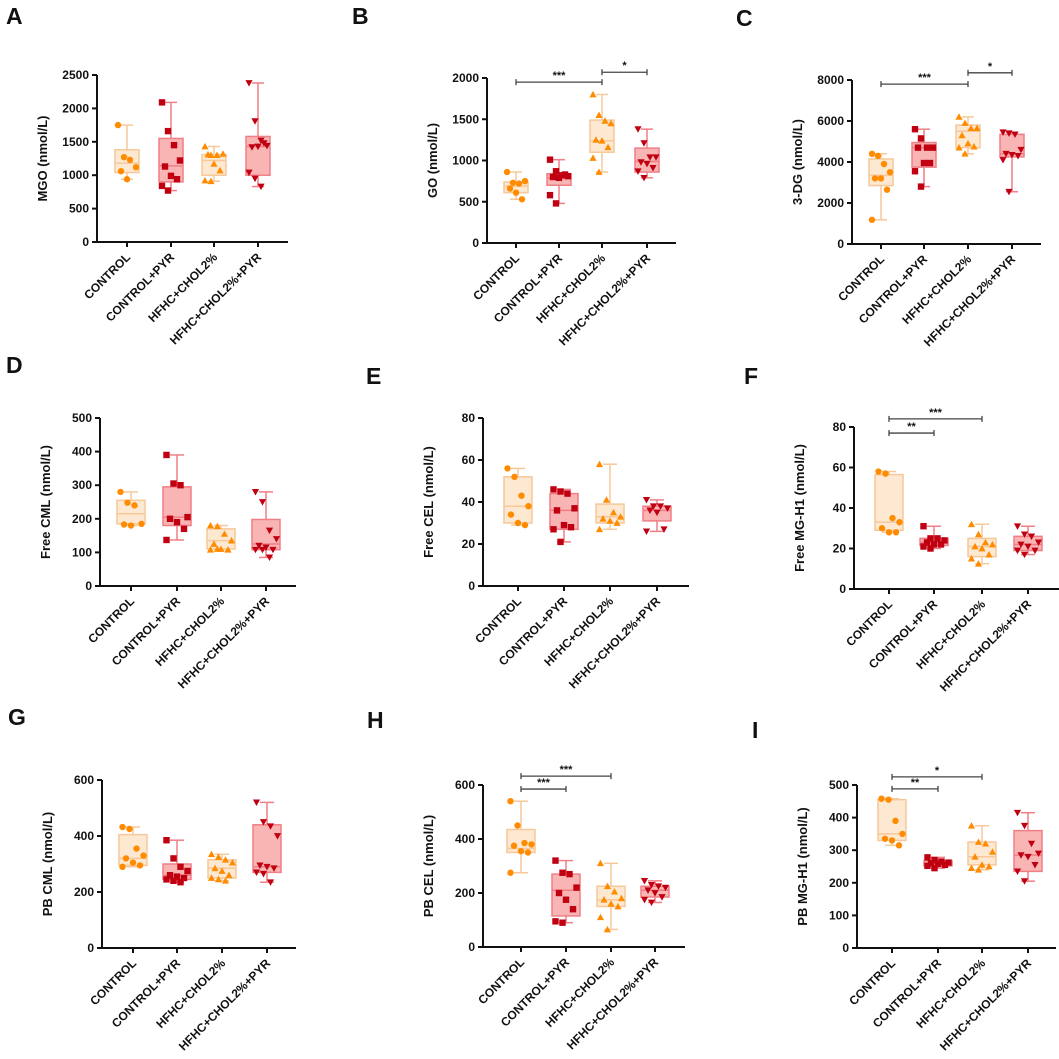 This screenshot has height=1059, width=1059. Describe the element at coordinates (131, 512) in the screenshot. I see `box-iqr` at that location.